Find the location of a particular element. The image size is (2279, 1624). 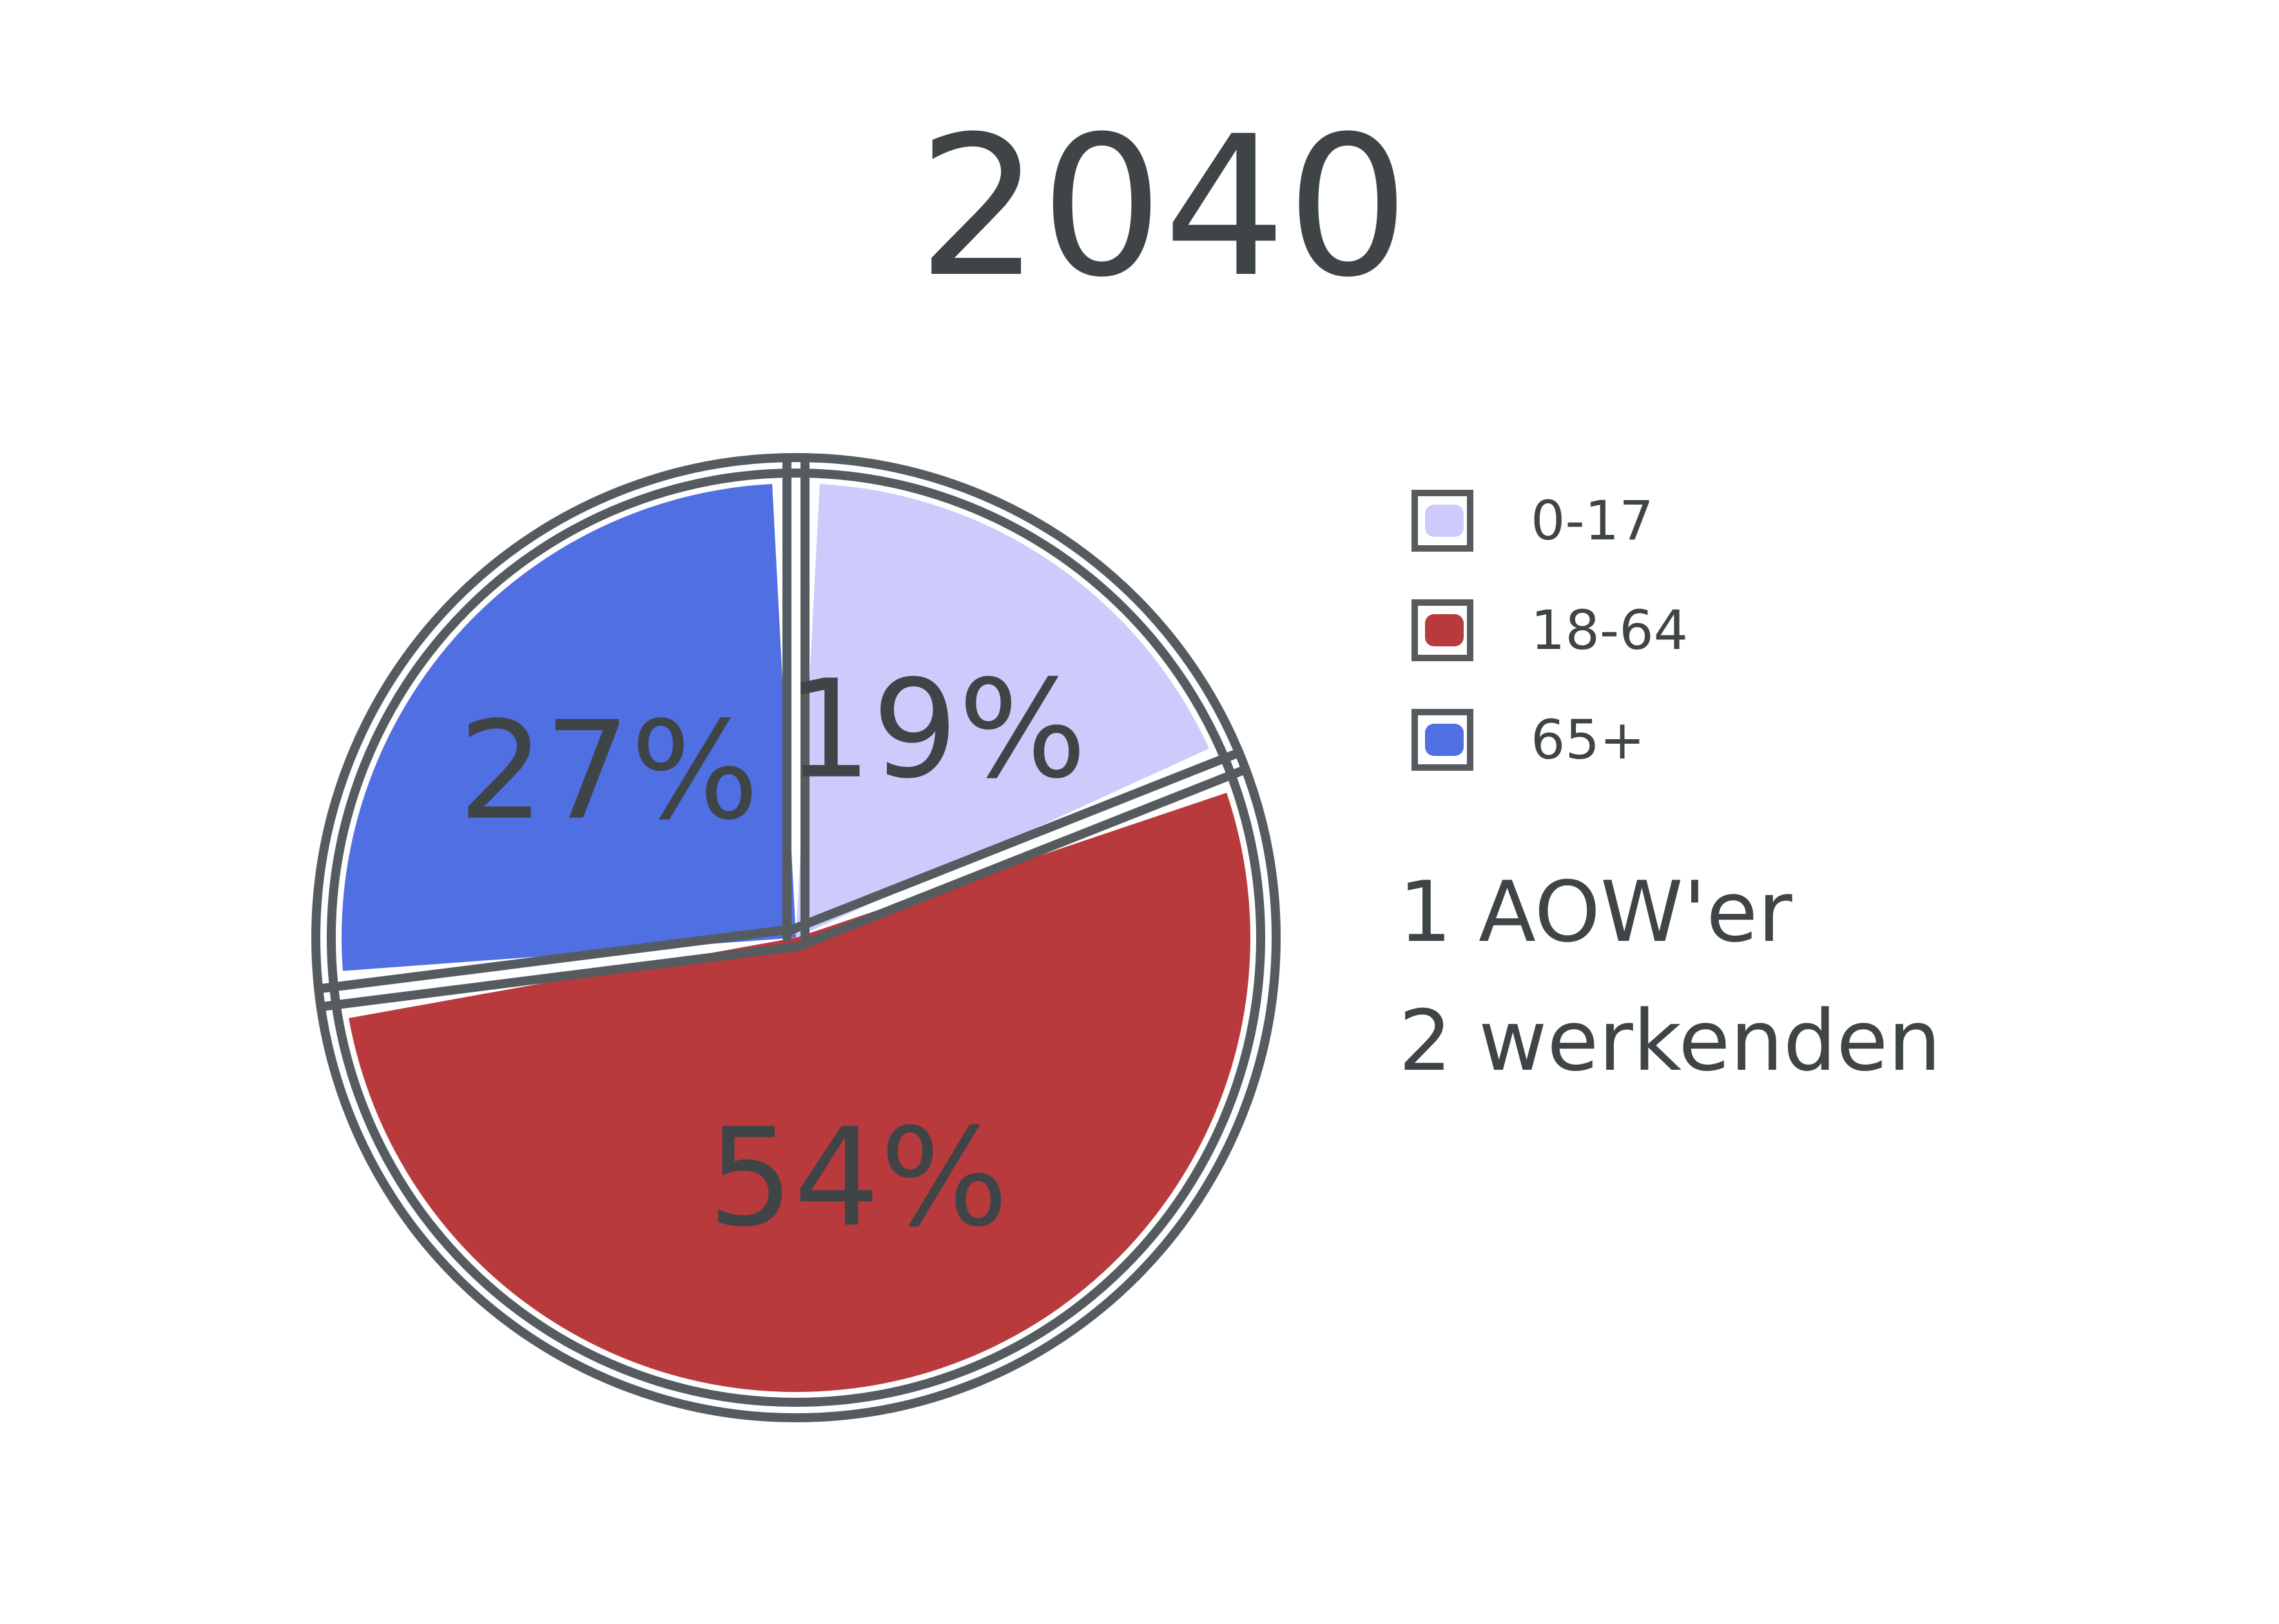

slice-label-18-64: 54% is located at coordinates (858, 1178).